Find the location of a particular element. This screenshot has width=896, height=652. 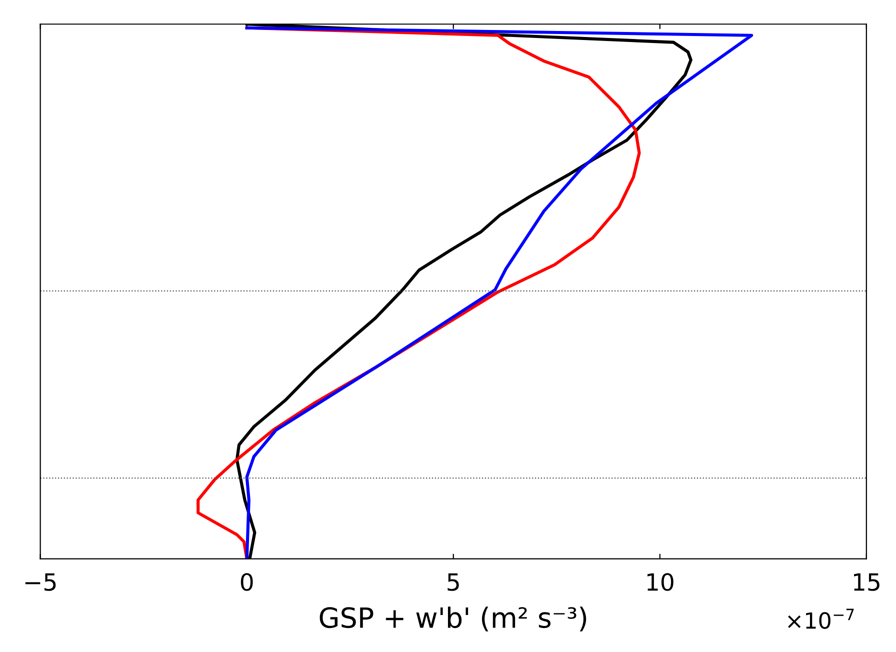

x-tick-label: −5 is located at coordinates (40, 582).